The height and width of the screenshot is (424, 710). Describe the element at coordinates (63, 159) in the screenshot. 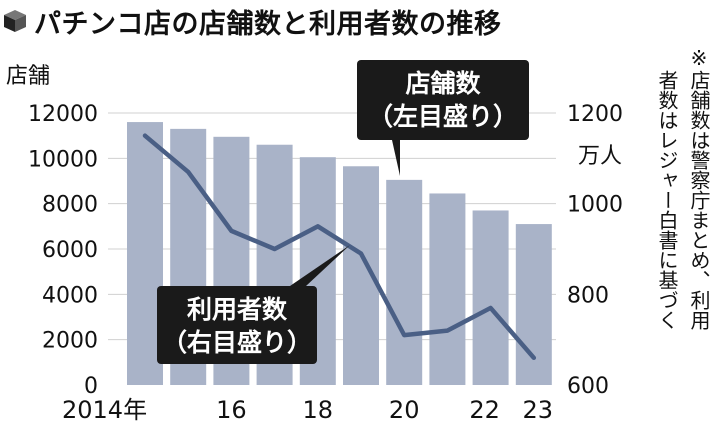

I see `left-tick-label: 10000` at that location.